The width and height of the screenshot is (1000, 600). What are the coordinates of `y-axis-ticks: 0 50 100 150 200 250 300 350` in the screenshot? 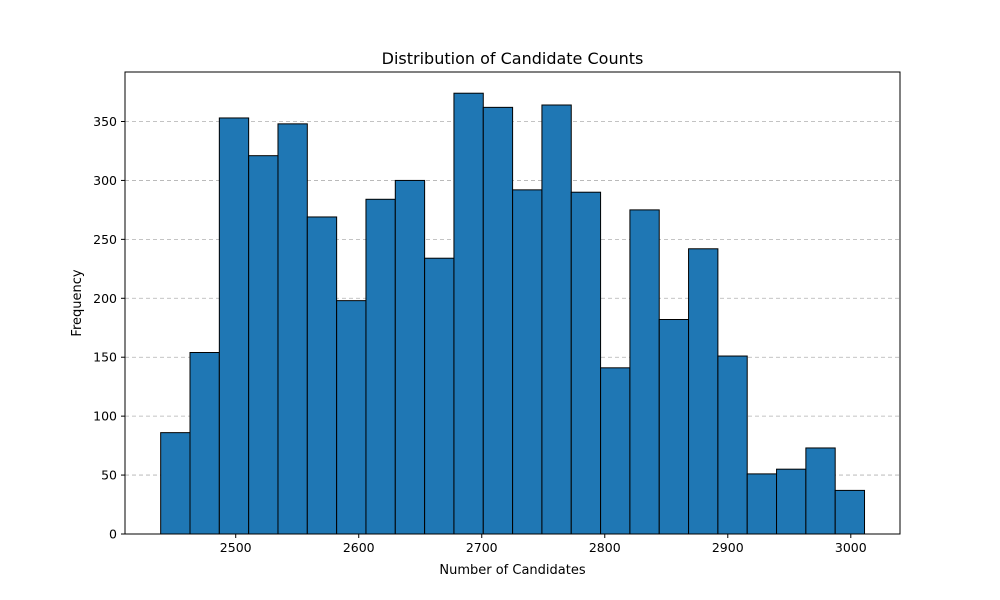 It's located at (109, 328).